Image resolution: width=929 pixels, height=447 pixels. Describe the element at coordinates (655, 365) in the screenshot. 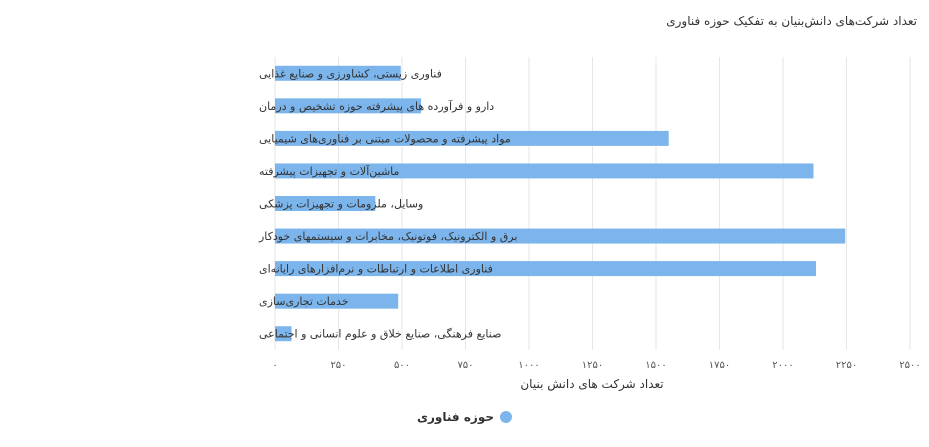

I see `x-tick-label: ۱۵۰۰` at that location.